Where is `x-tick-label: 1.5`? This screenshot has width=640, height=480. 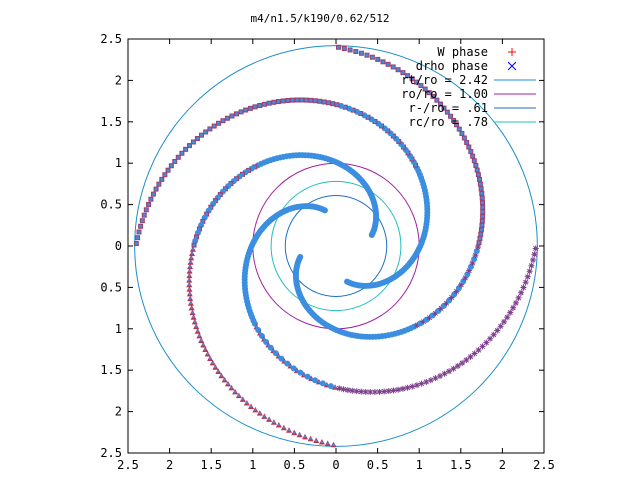 x-tick-label: 1.5 is located at coordinates (211, 465).